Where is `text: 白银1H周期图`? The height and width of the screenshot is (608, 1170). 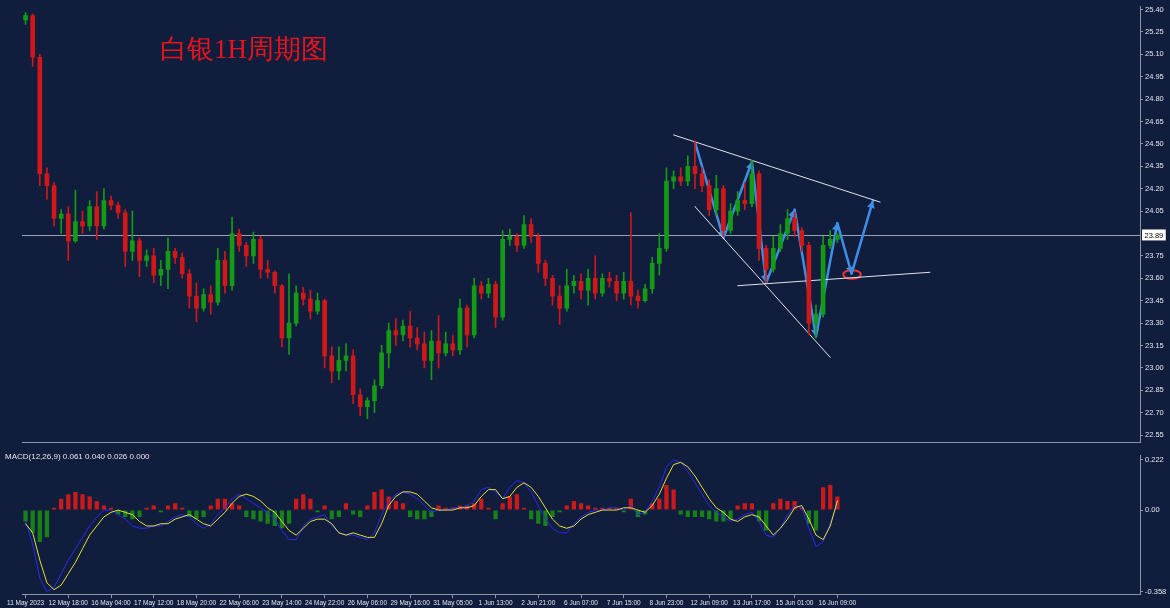
text: 白银1H周期图 is located at coordinates (244, 50).